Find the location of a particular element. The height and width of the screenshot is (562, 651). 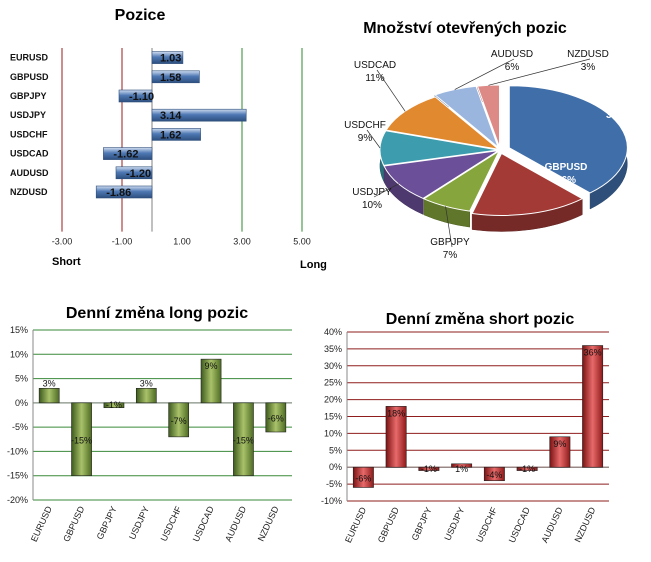

short-bar-usdjpy is located at coordinates (462, 465).